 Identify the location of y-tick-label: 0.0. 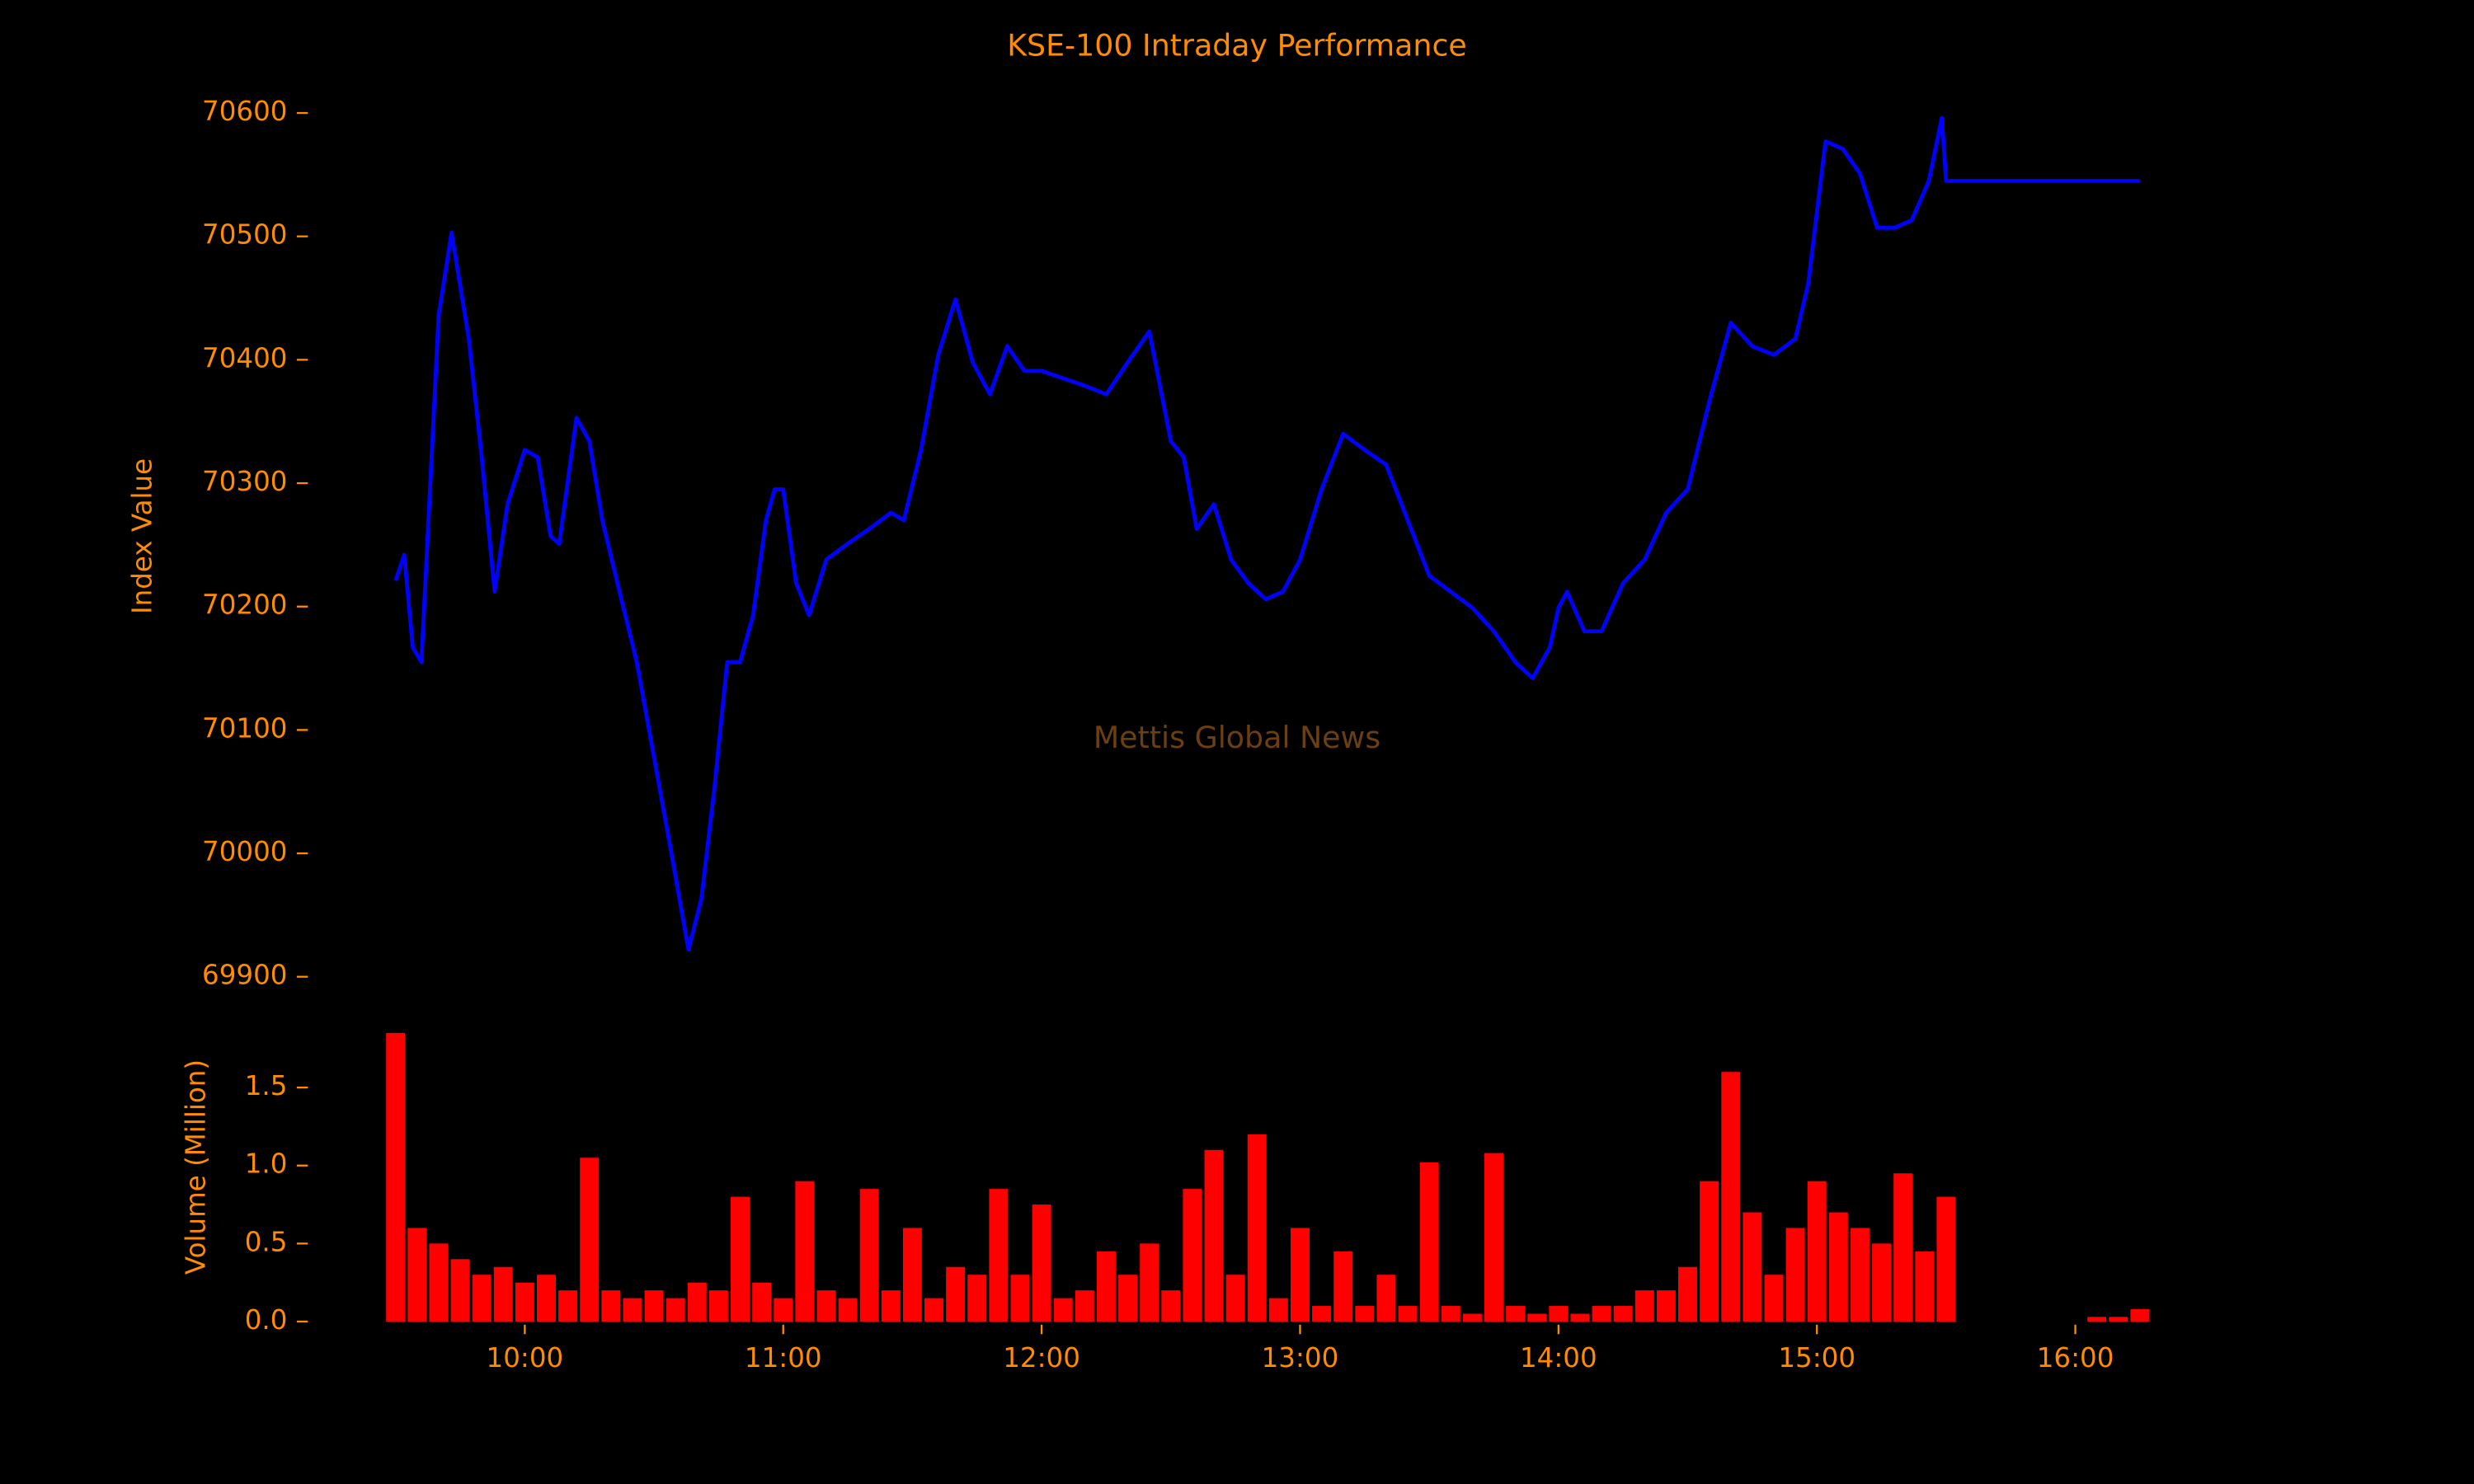
(266, 1320).